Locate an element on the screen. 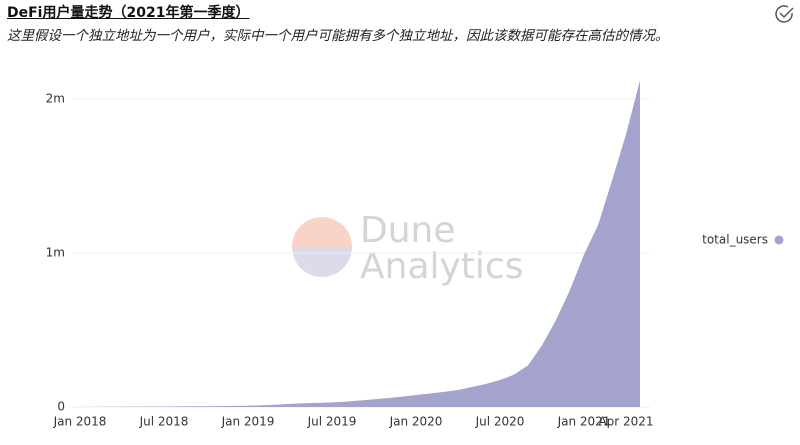 This screenshot has width=800, height=445. legend-label: total_users is located at coordinates (735, 240).